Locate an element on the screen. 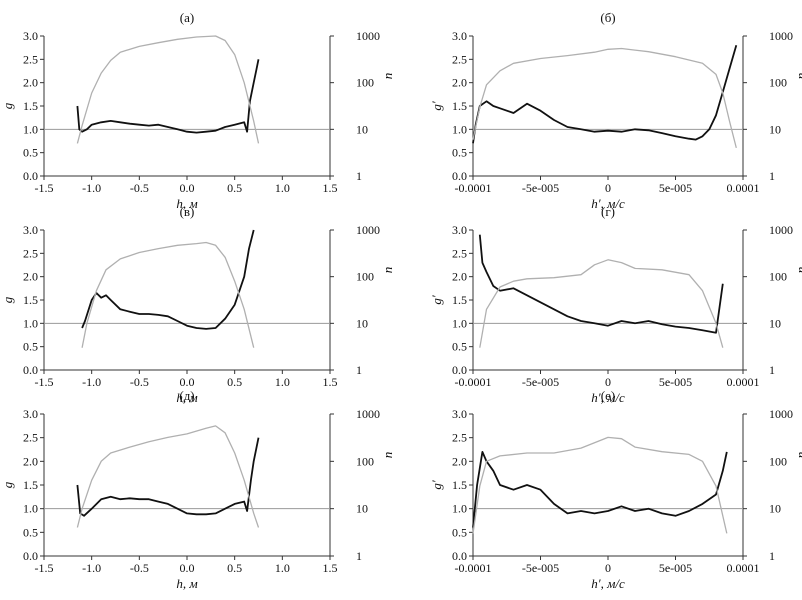 The height and width of the screenshot is (600, 802). chart-title: (в) is located at coordinates (187, 211).